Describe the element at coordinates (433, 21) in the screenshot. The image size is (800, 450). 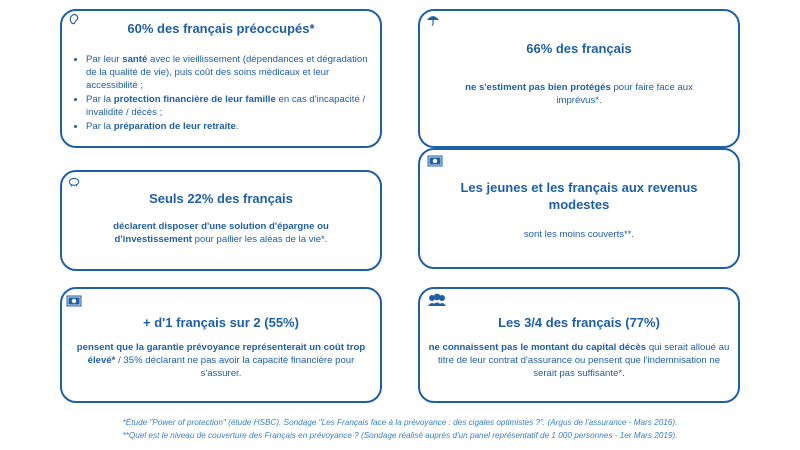
I see `umbrella-icon` at that location.